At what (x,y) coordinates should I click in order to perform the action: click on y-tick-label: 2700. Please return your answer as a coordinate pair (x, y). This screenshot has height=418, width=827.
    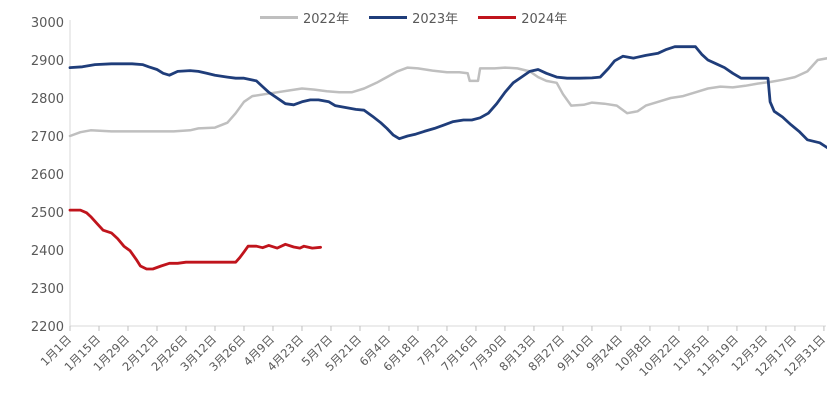
    Looking at the image, I should click on (47, 137).